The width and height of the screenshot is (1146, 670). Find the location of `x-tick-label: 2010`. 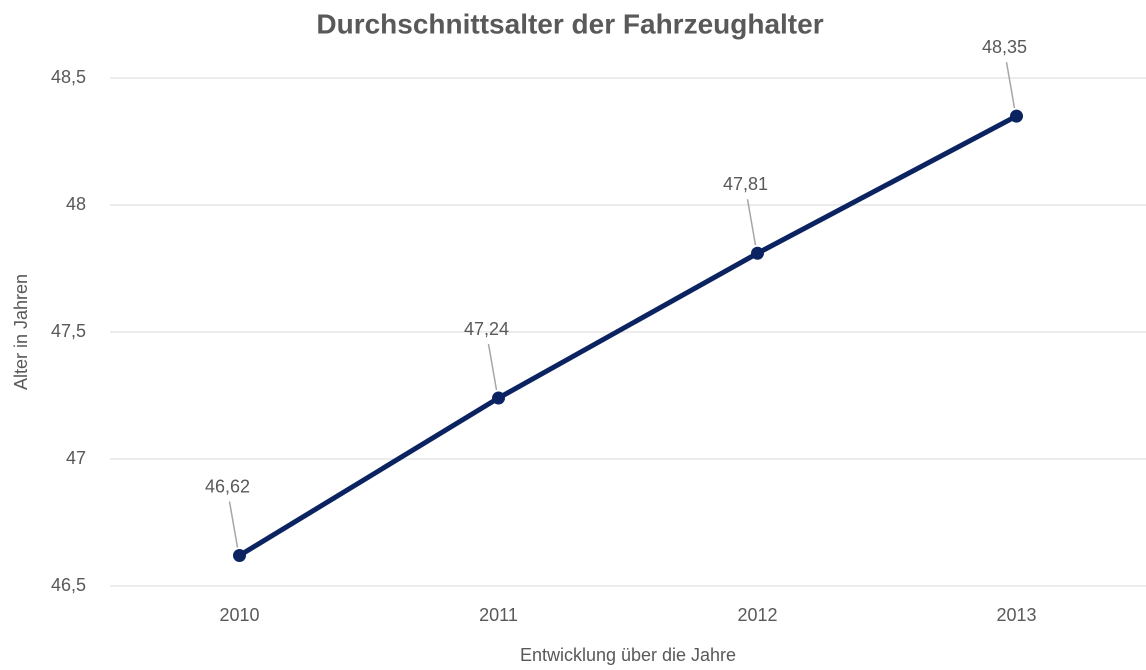

x-tick-label: 2010 is located at coordinates (239, 615).